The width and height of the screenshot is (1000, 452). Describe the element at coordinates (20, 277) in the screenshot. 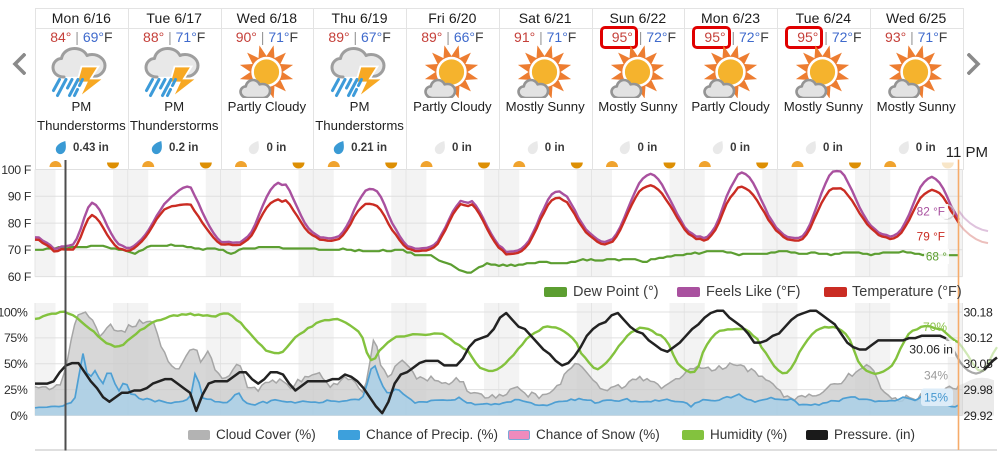

I see `svg-text: 60 F` at that location.